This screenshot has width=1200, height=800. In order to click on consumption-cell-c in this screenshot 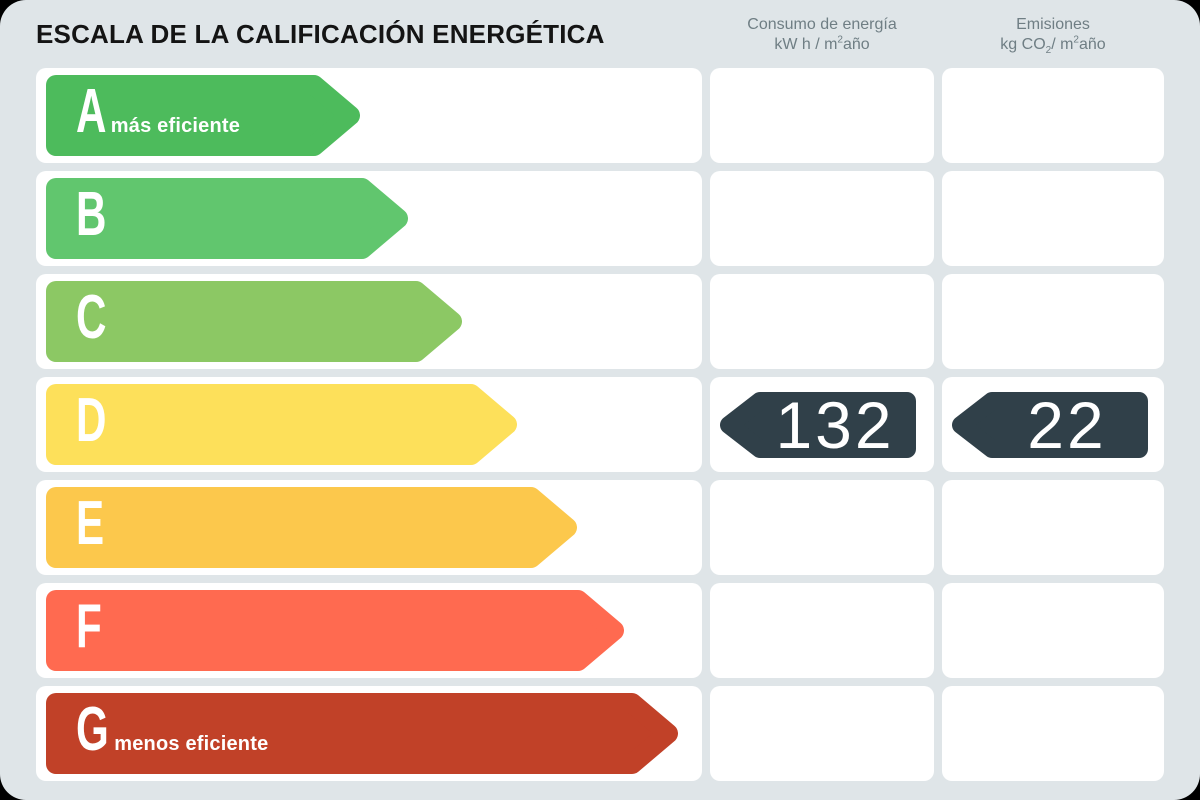, I will do `click(822, 321)`.